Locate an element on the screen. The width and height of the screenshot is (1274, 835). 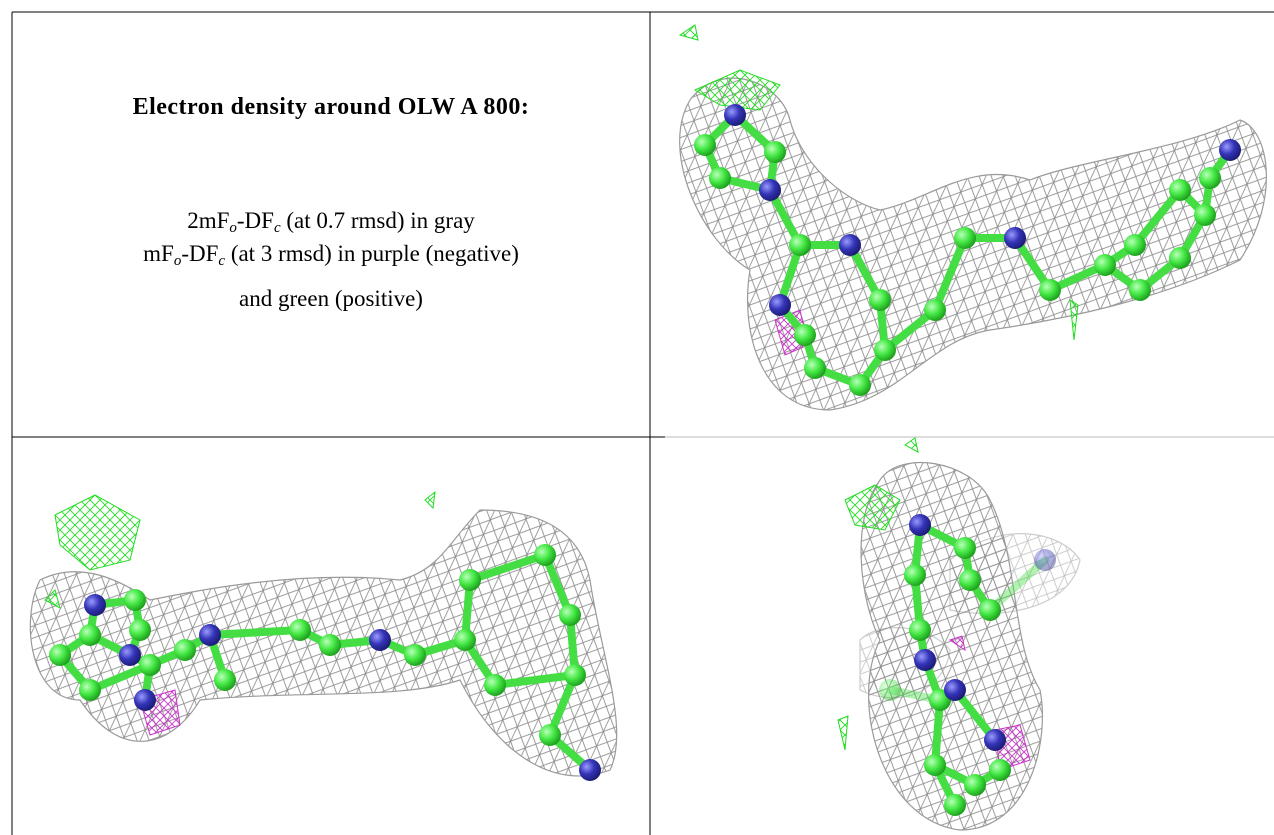
legend-line: mFo-DFc (at 3 rmsd) in purple (negative) is located at coordinates (331, 255).